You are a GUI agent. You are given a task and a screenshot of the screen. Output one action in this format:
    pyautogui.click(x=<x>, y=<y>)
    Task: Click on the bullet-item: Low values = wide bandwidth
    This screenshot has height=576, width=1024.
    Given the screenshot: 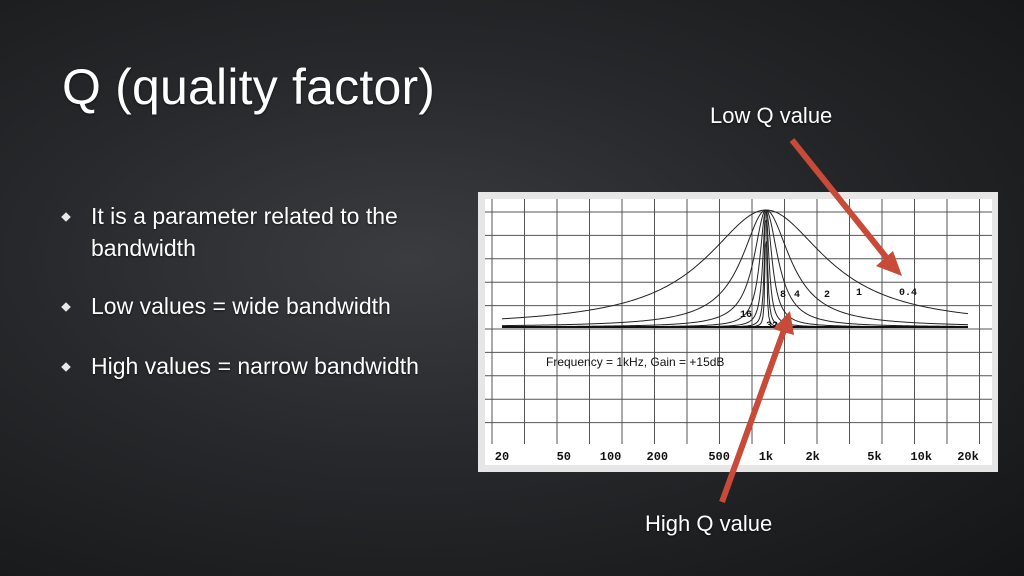 What is the action you would take?
    pyautogui.click(x=261, y=306)
    